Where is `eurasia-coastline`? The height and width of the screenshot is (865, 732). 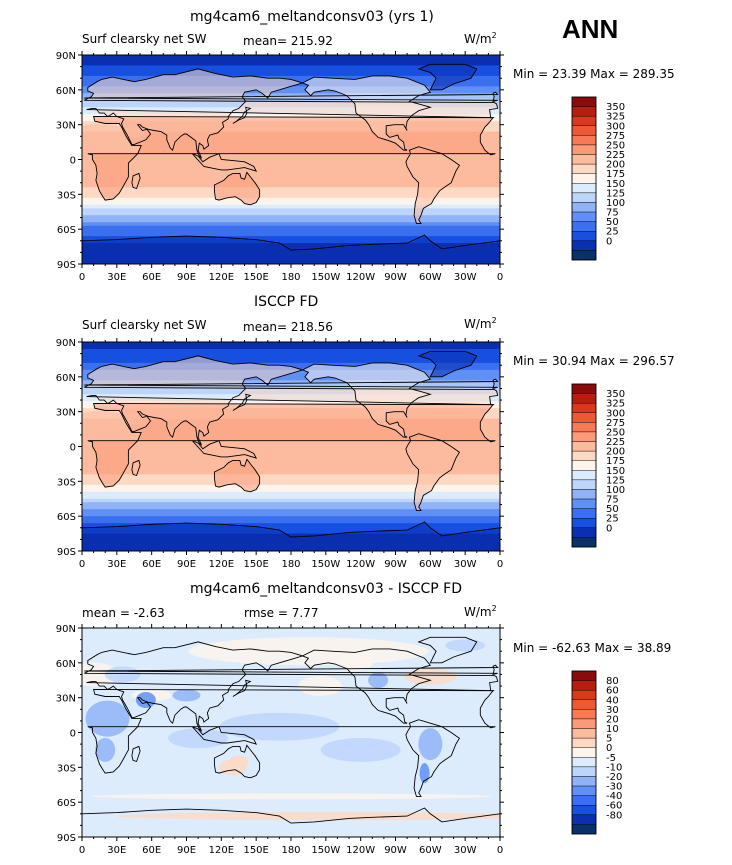 eurasia-coastline is located at coordinates (291, 400).